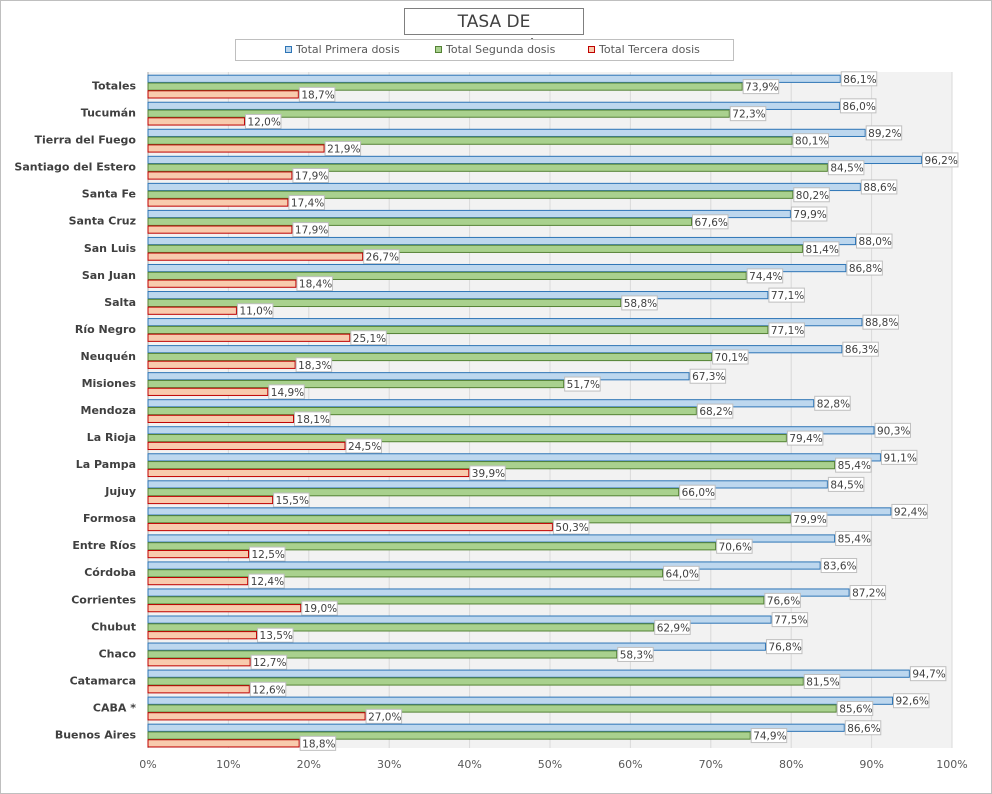  I want to click on bar-primera-santa-cruz, so click(469, 214).